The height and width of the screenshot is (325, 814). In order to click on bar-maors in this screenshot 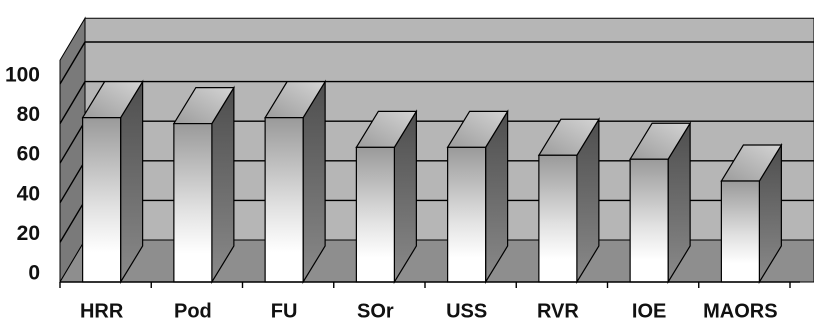, I will do `click(751, 213)`.